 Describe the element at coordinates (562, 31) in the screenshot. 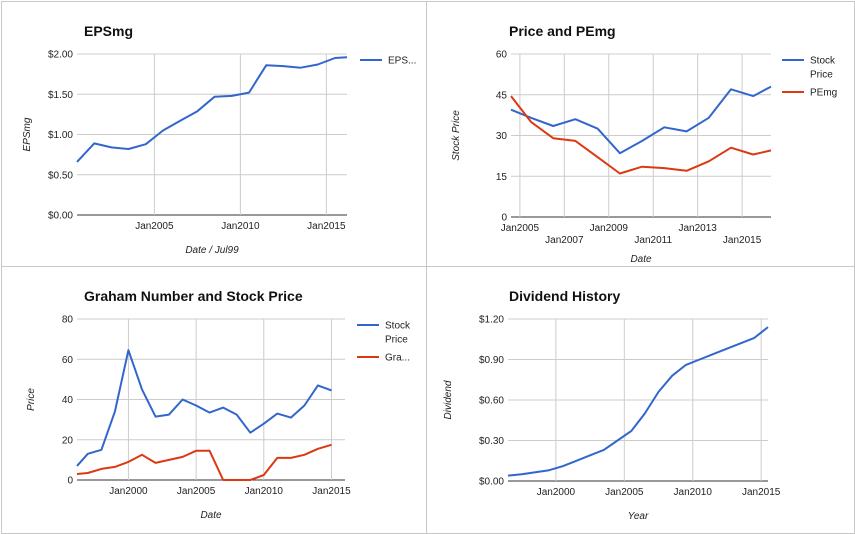

I see `chart-title: Price and PEmg` at that location.